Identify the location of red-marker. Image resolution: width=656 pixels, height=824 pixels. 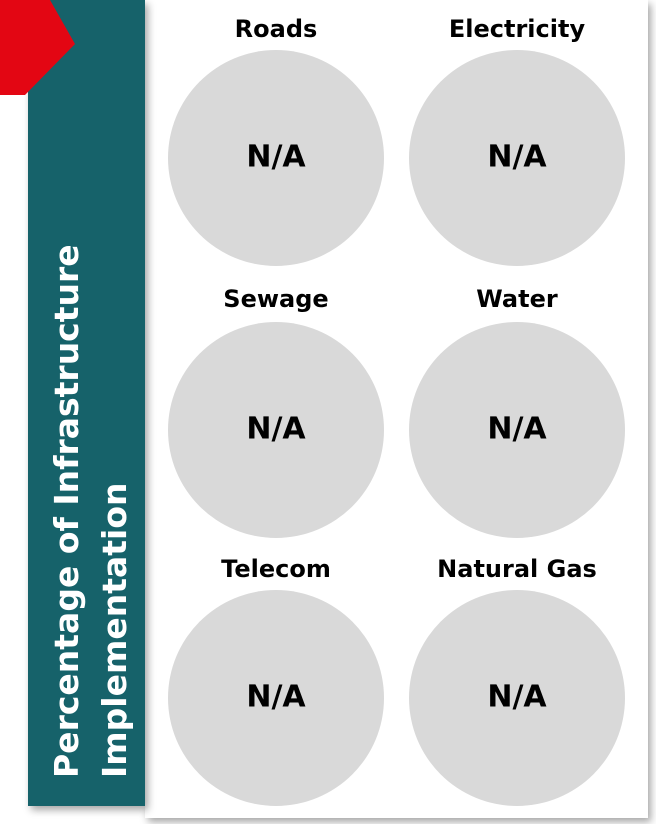
(37, 47).